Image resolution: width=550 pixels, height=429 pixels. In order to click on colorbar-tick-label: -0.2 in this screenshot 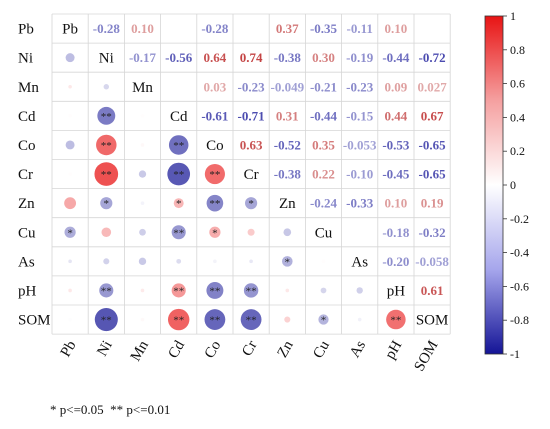, I will do `click(519, 219)`.